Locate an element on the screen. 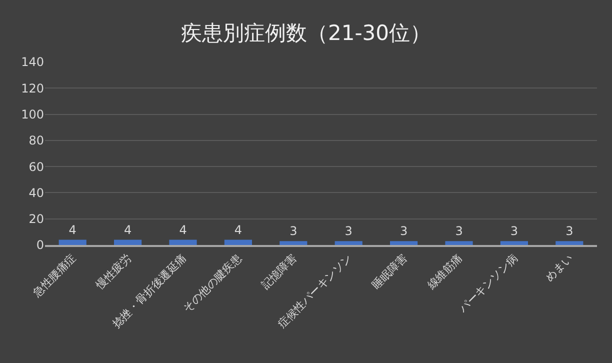  y-tick-label: 60 is located at coordinates (36, 167).